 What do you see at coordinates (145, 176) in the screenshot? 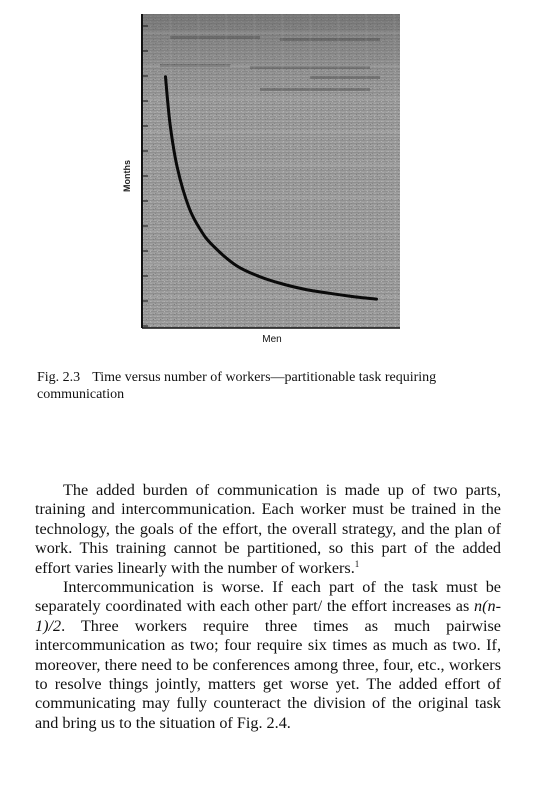
I see `y-axis-ticks` at bounding box center [145, 176].